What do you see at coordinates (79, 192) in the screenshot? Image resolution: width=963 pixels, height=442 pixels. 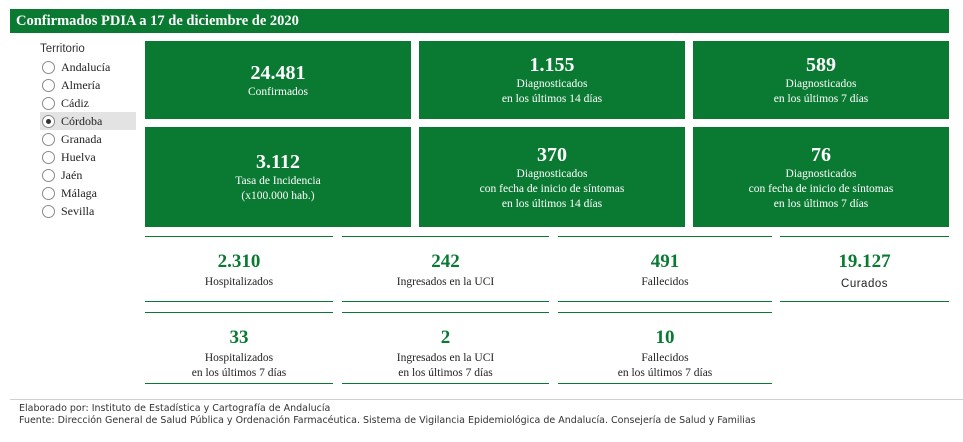 I see `radio-label: Málaga` at bounding box center [79, 192].